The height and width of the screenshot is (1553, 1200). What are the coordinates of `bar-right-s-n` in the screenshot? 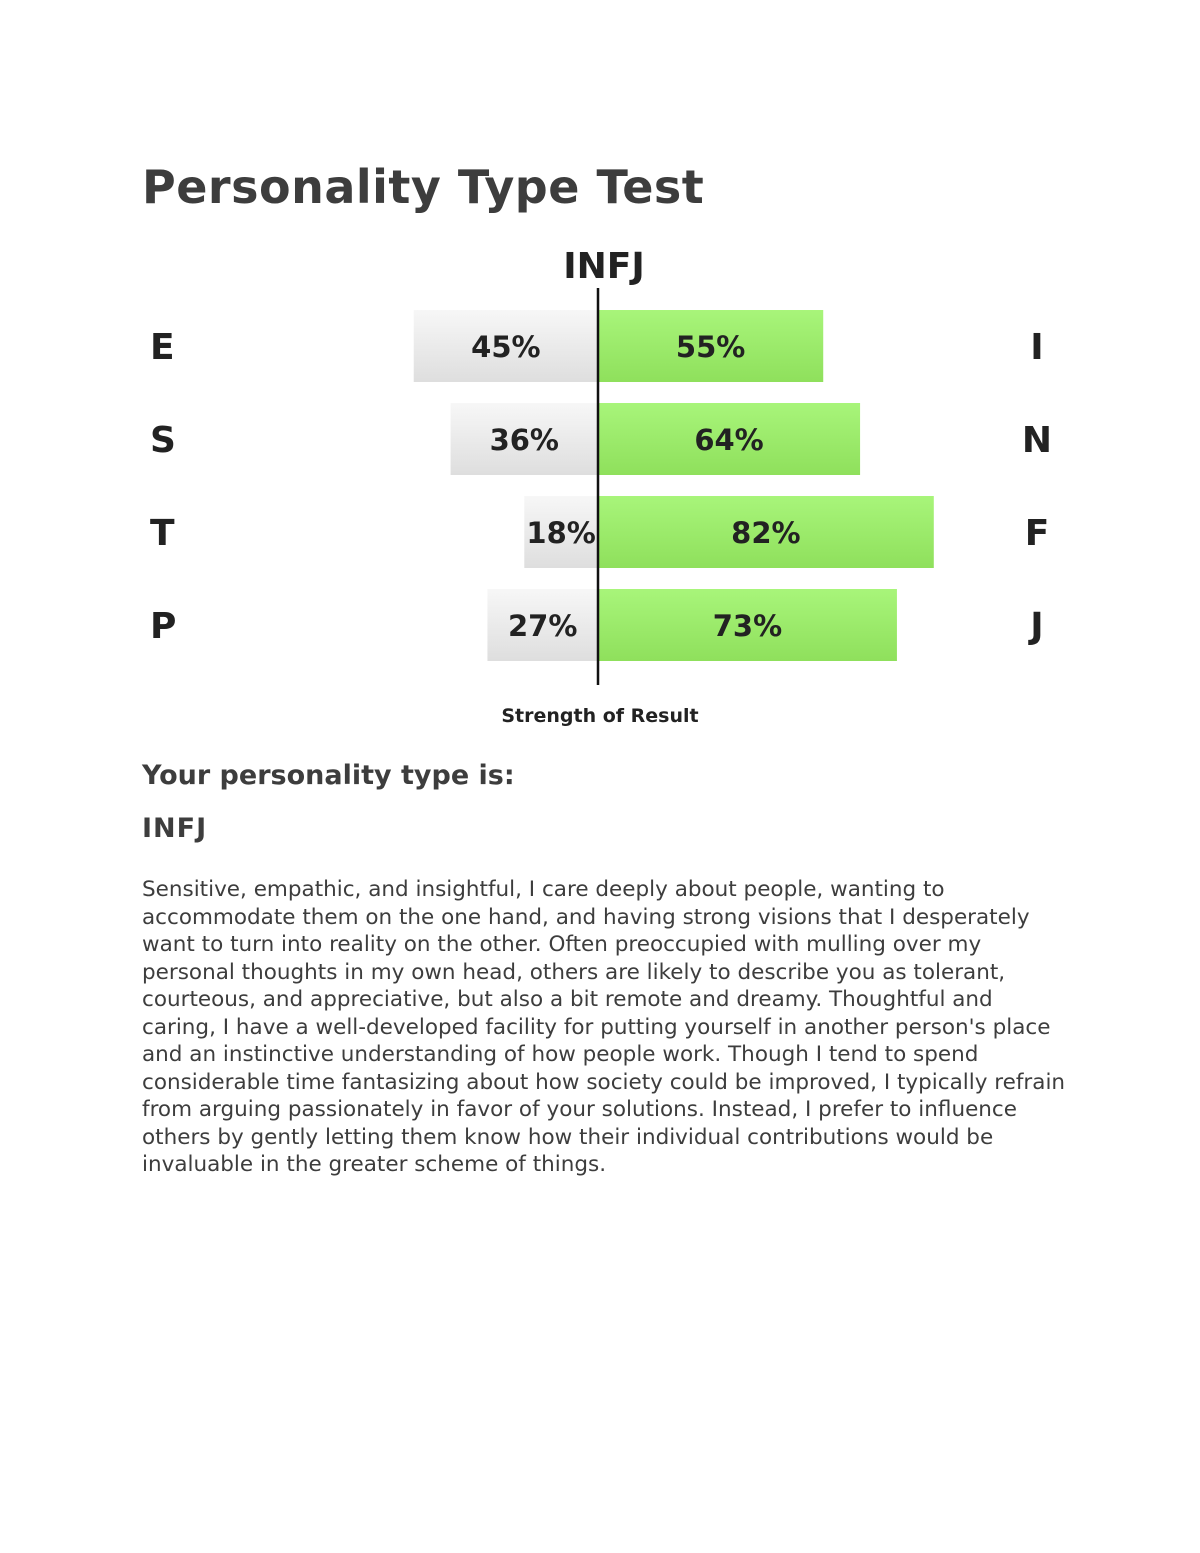 It's located at (729, 439).